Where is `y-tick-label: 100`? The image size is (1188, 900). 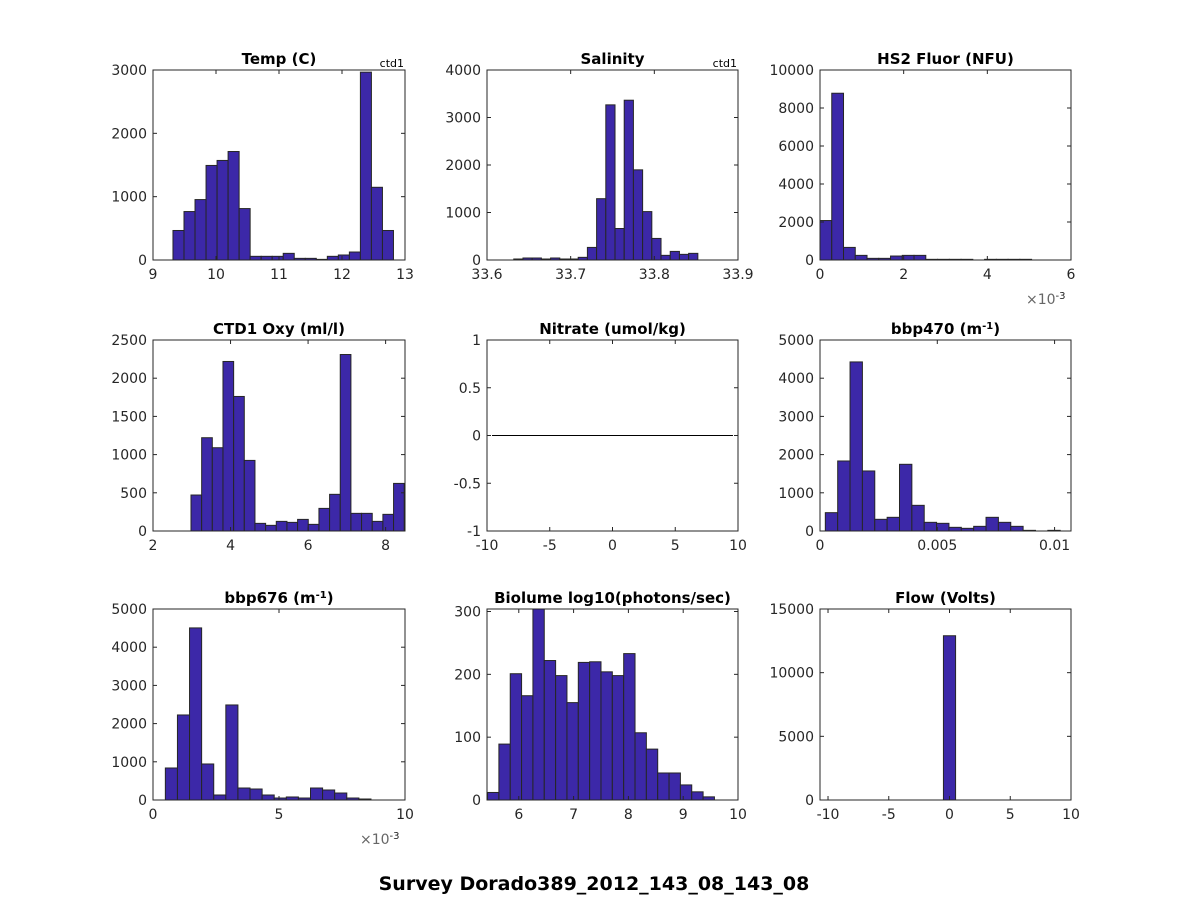
y-tick-label: 100 is located at coordinates (467, 738).